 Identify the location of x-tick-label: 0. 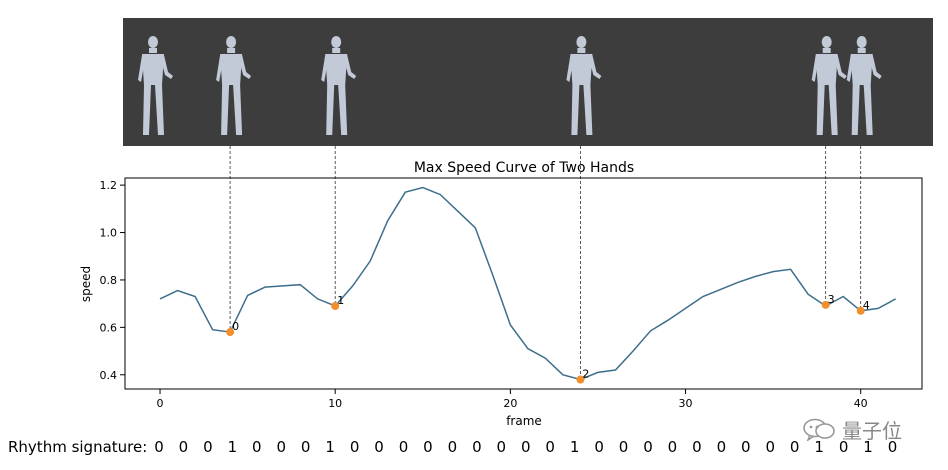
(160, 403).